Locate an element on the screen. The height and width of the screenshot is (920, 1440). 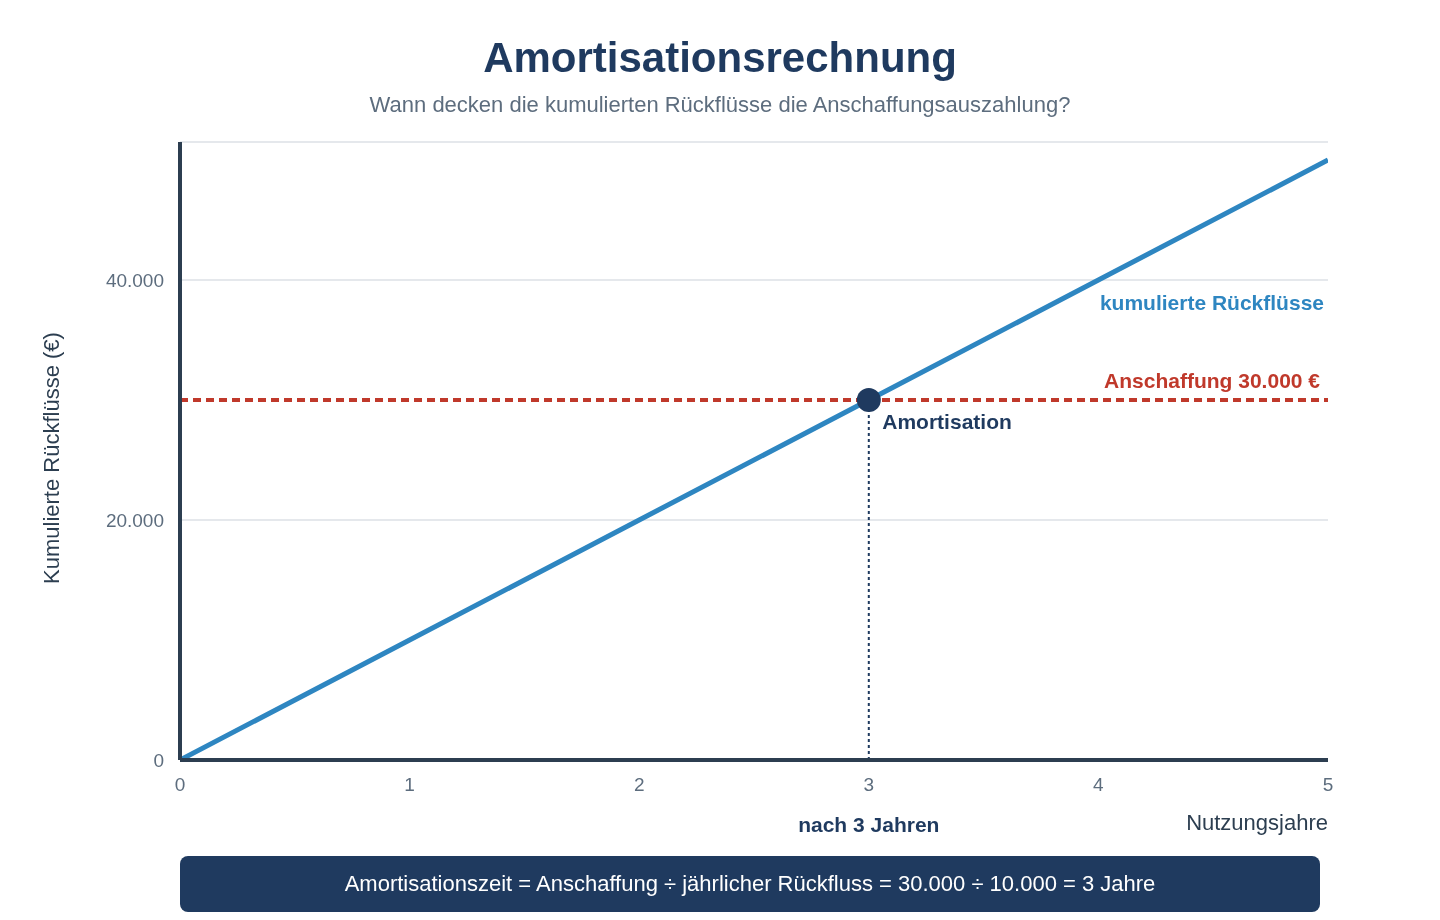
x-tick-label: 3 is located at coordinates (869, 785).